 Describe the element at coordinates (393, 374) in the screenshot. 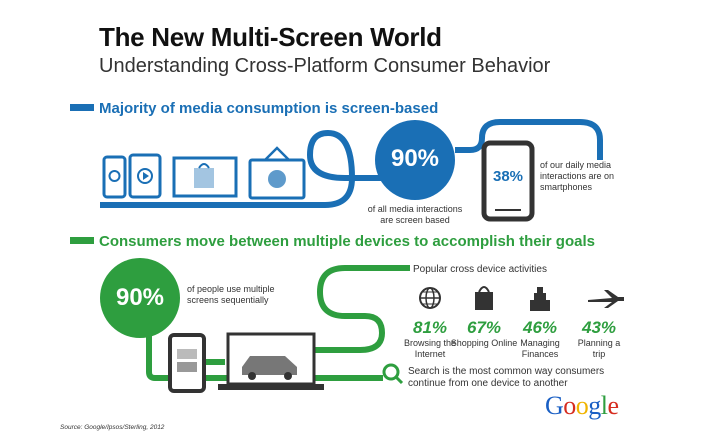

I see `search-icon` at that location.